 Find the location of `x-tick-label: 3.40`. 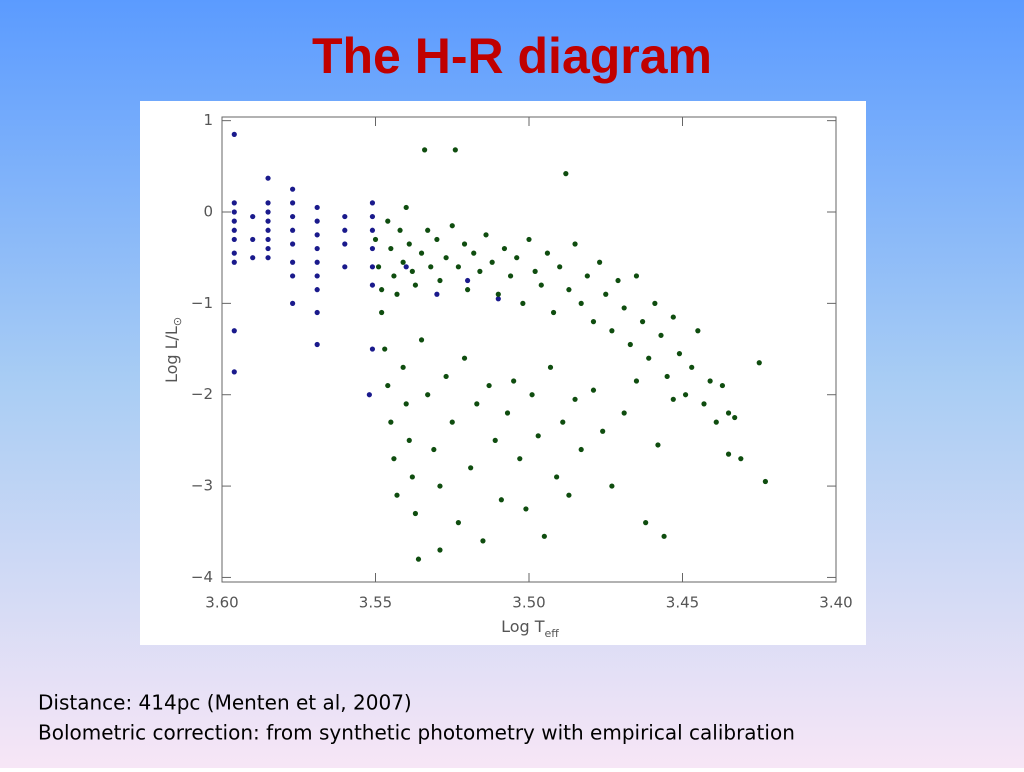

x-tick-label: 3.40 is located at coordinates (835, 603).